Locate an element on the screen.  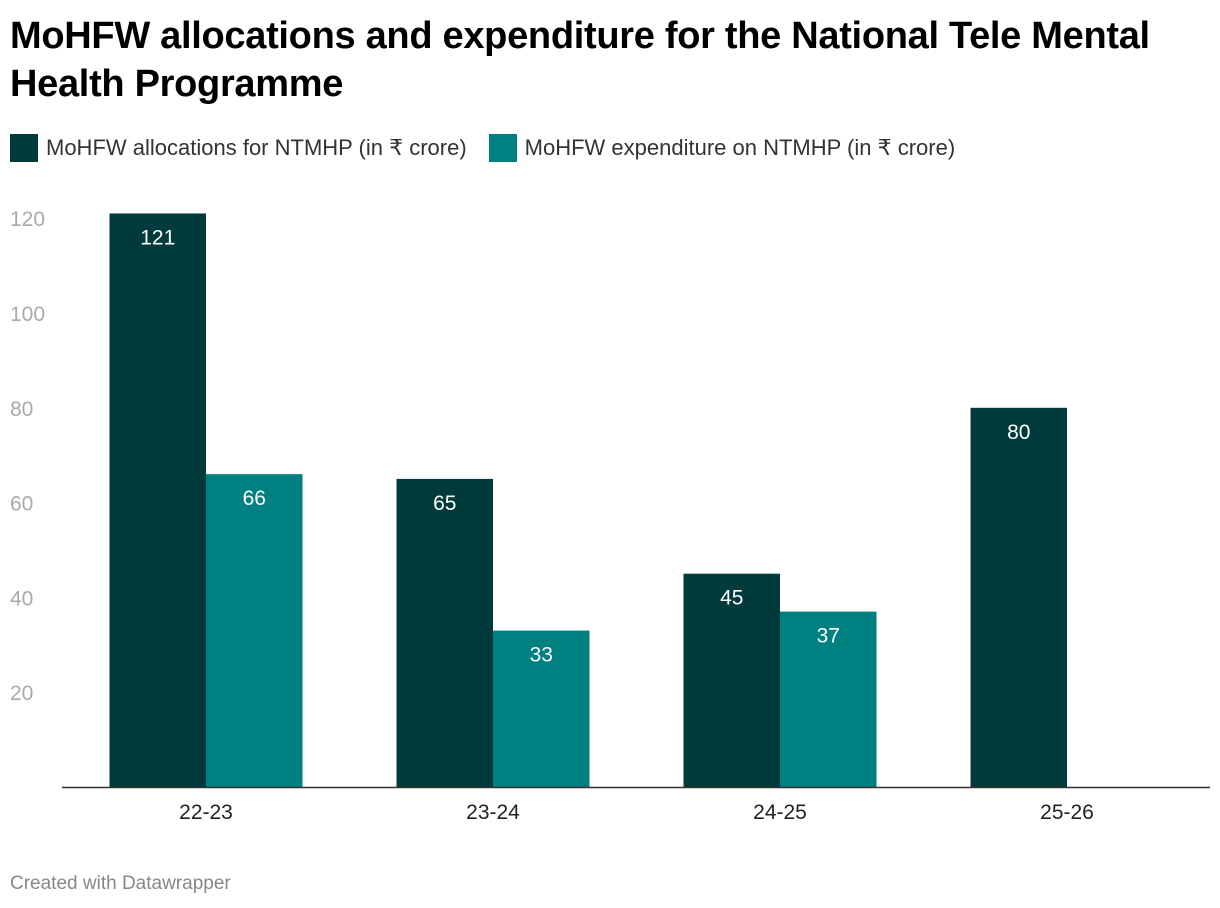
y-tick-label: 60 is located at coordinates (21, 504).